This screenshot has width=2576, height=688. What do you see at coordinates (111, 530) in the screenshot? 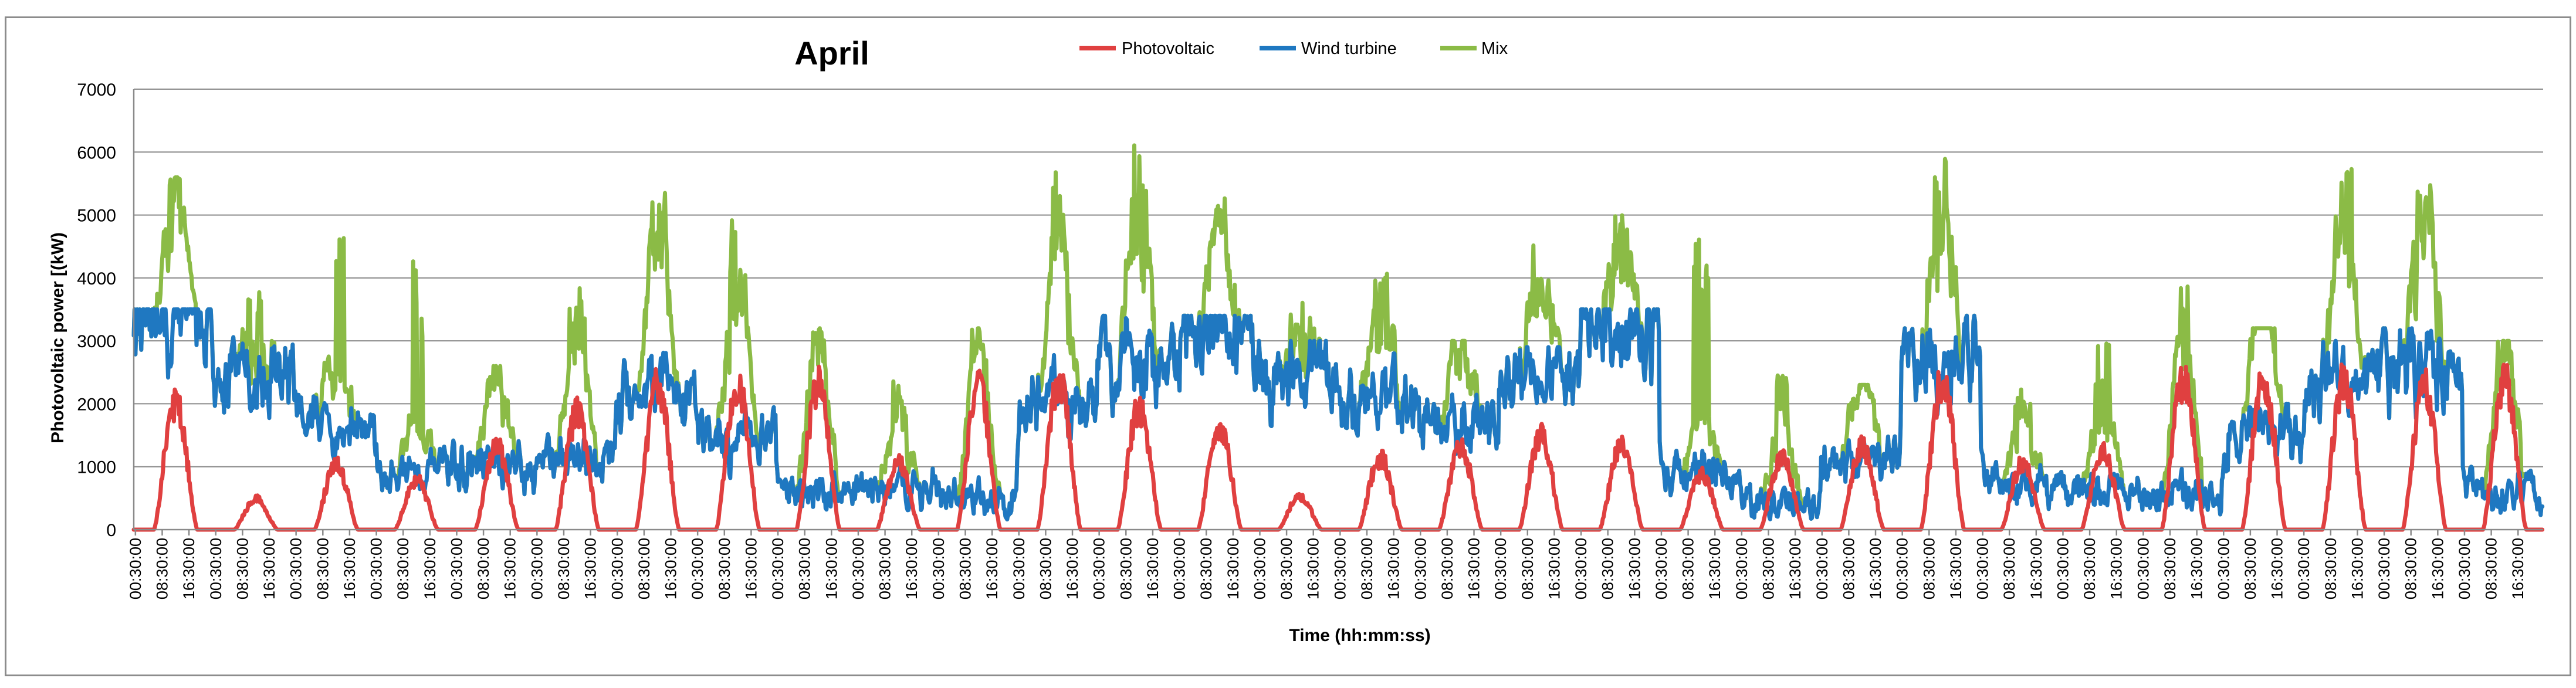
I see `y-tick-label-0: 0` at bounding box center [111, 530].